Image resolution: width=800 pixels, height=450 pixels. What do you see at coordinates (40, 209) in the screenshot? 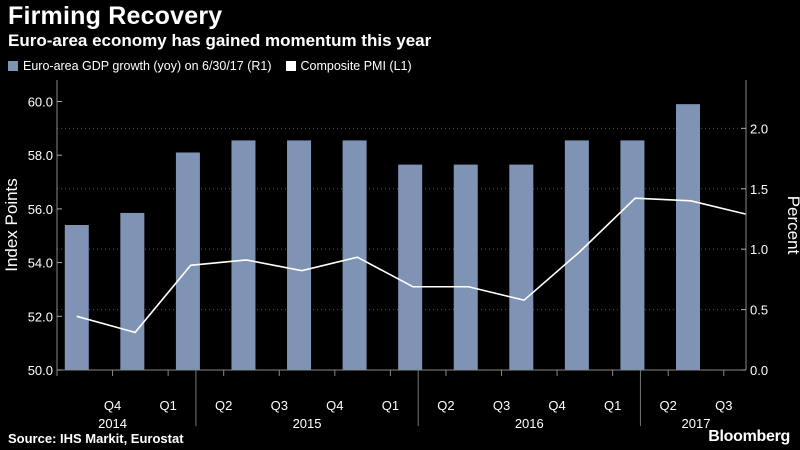
I see `y-tick-label-left: 56.0` at bounding box center [40, 209].